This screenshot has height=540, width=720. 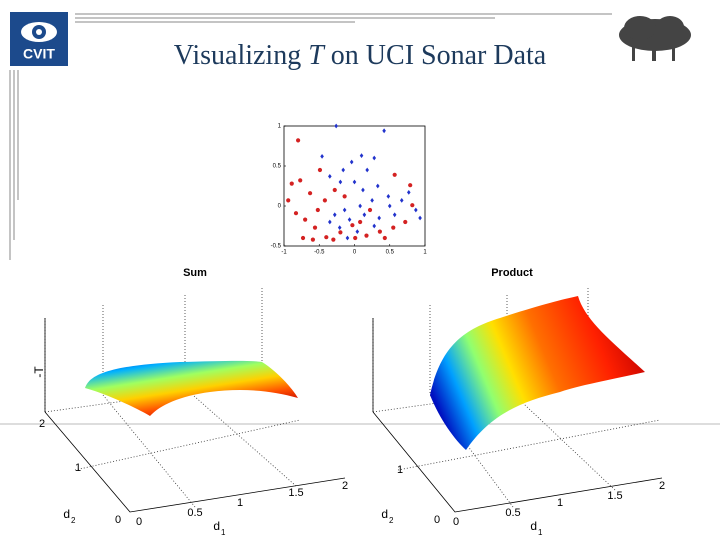 I want to click on x-tick-label: -0.5, so click(x=319, y=253).